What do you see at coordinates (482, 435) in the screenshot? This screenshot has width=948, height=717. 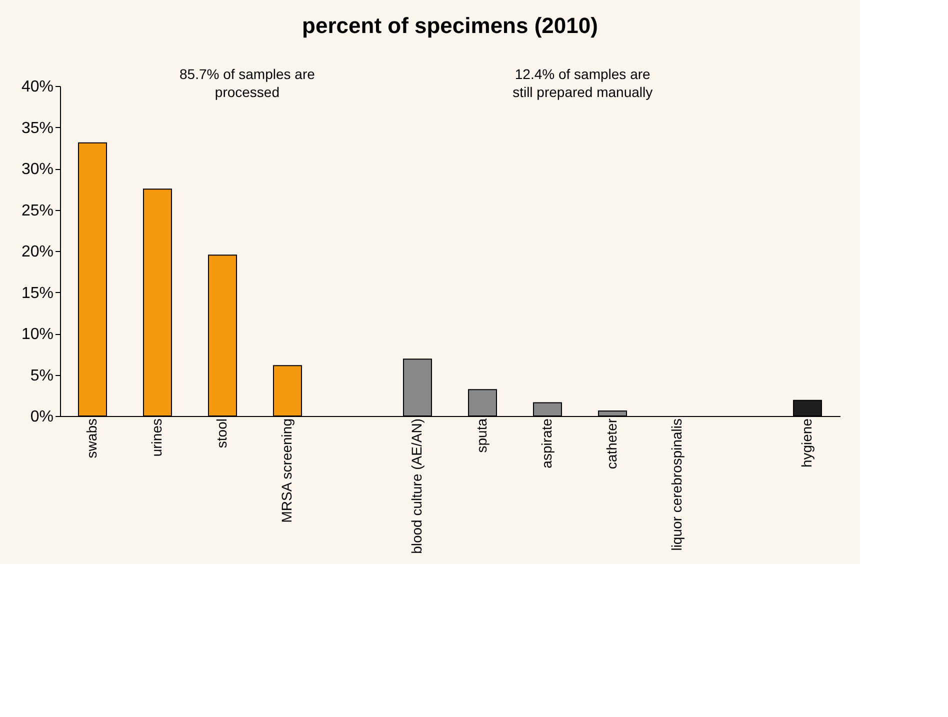 I see `x-tick-label: sputa` at bounding box center [482, 435].